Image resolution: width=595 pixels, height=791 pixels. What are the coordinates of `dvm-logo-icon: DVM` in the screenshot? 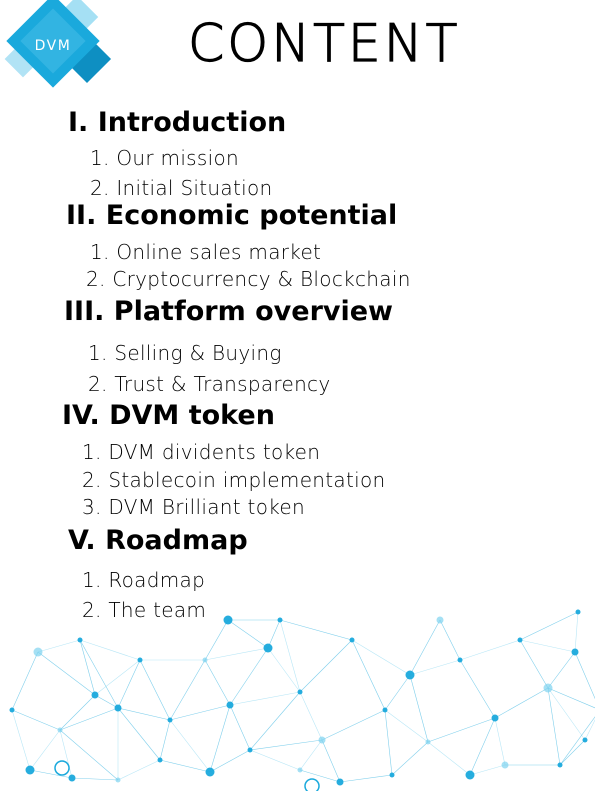 It's located at (58, 44).